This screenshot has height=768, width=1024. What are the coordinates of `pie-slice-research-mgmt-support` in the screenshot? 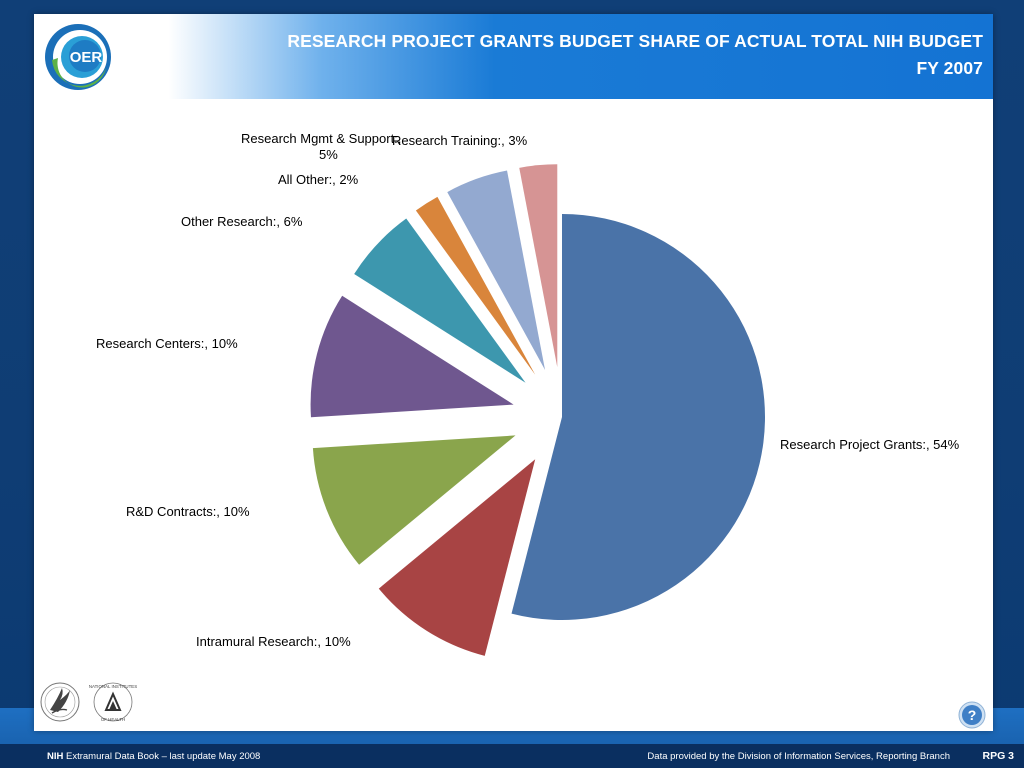 It's located at (496, 270).